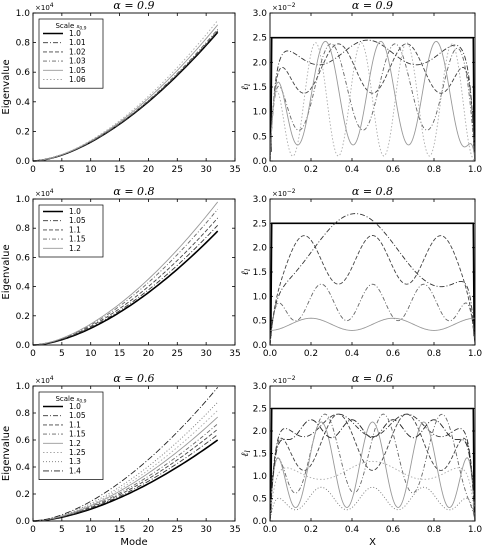  I want to click on row1-right-multiplier: ×10⁻², so click(284, 7).